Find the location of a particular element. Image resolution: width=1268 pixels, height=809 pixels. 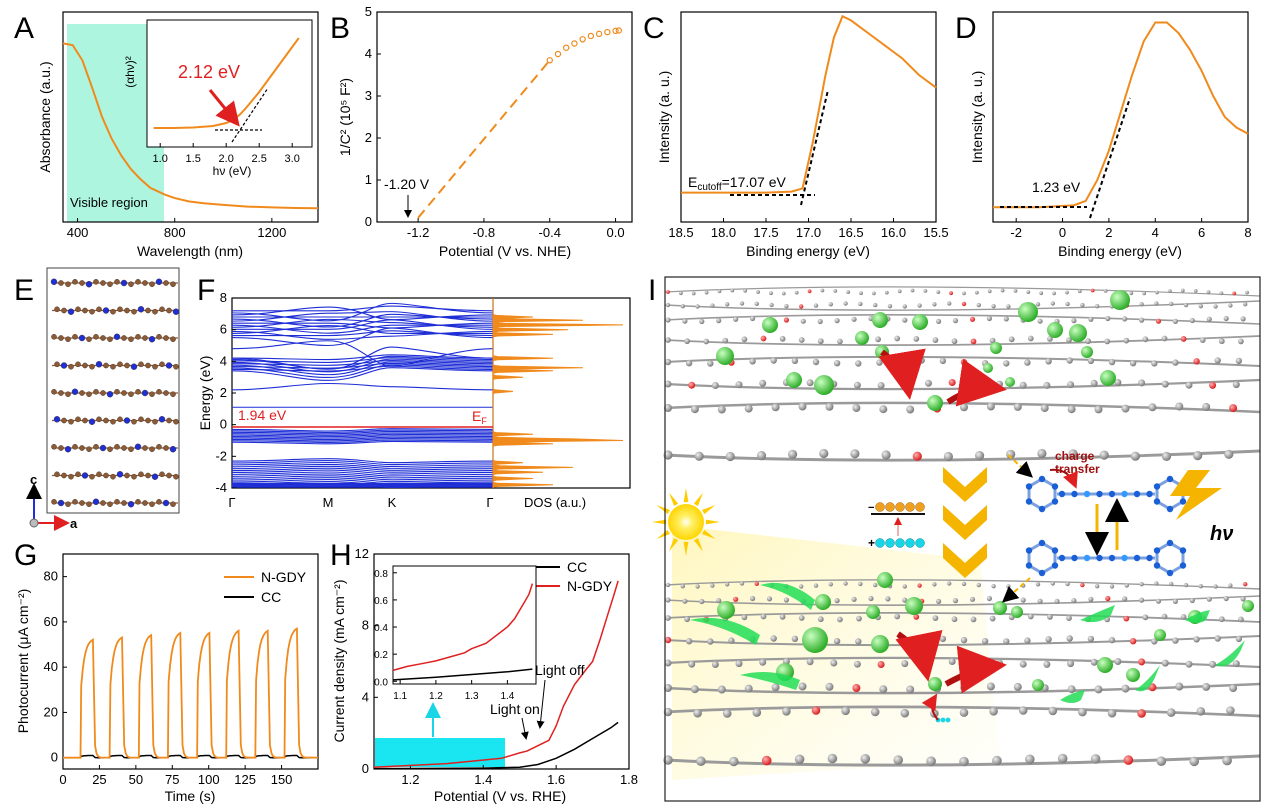

band-line is located at coordinates (362, 438).